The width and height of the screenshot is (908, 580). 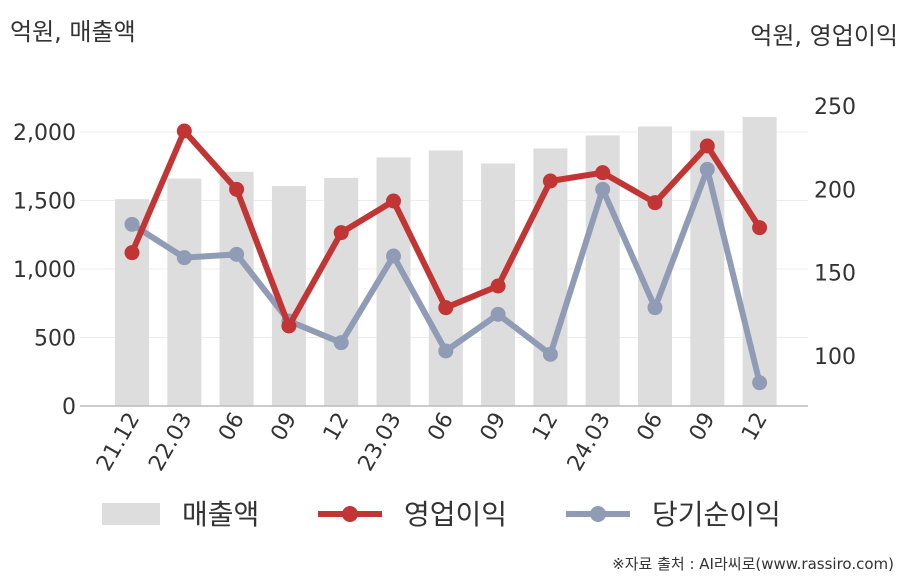 I want to click on y-right-tick-label: 150, so click(x=835, y=274).